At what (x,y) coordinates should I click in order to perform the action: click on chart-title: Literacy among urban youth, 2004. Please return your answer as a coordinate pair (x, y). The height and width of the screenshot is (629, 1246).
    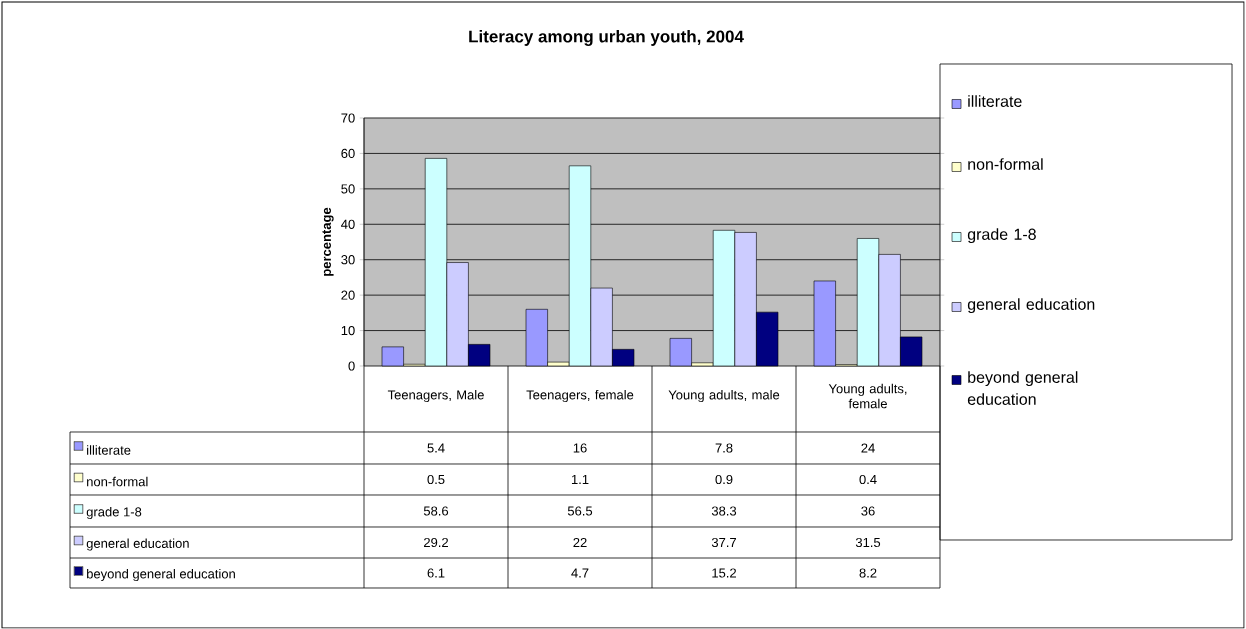
    Looking at the image, I should click on (606, 38).